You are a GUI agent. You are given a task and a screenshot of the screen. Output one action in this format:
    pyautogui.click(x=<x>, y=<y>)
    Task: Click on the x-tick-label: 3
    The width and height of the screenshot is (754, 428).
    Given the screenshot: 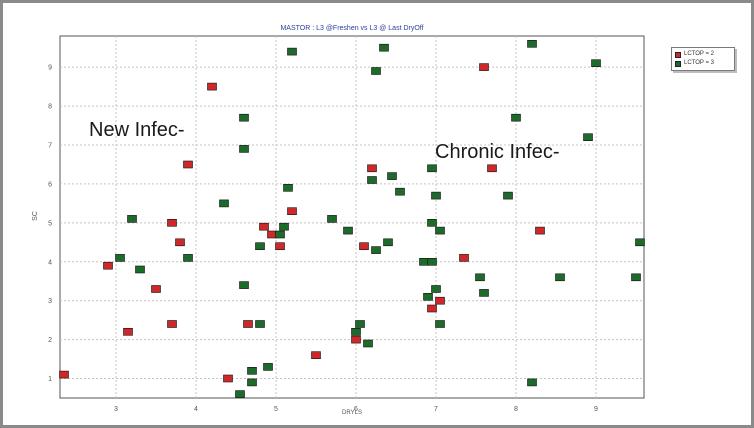 What is the action you would take?
    pyautogui.click(x=116, y=409)
    